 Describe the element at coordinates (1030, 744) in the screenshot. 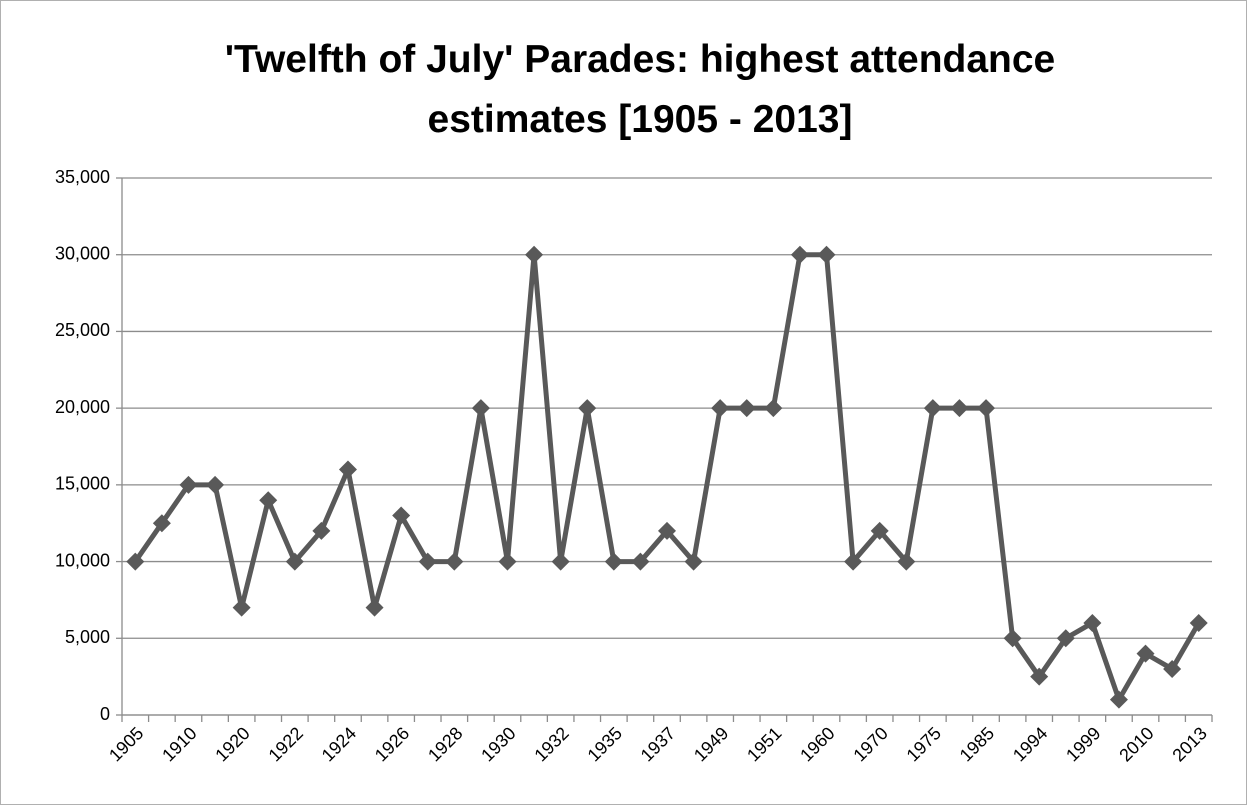

I see `x-tick-label: 1994` at that location.